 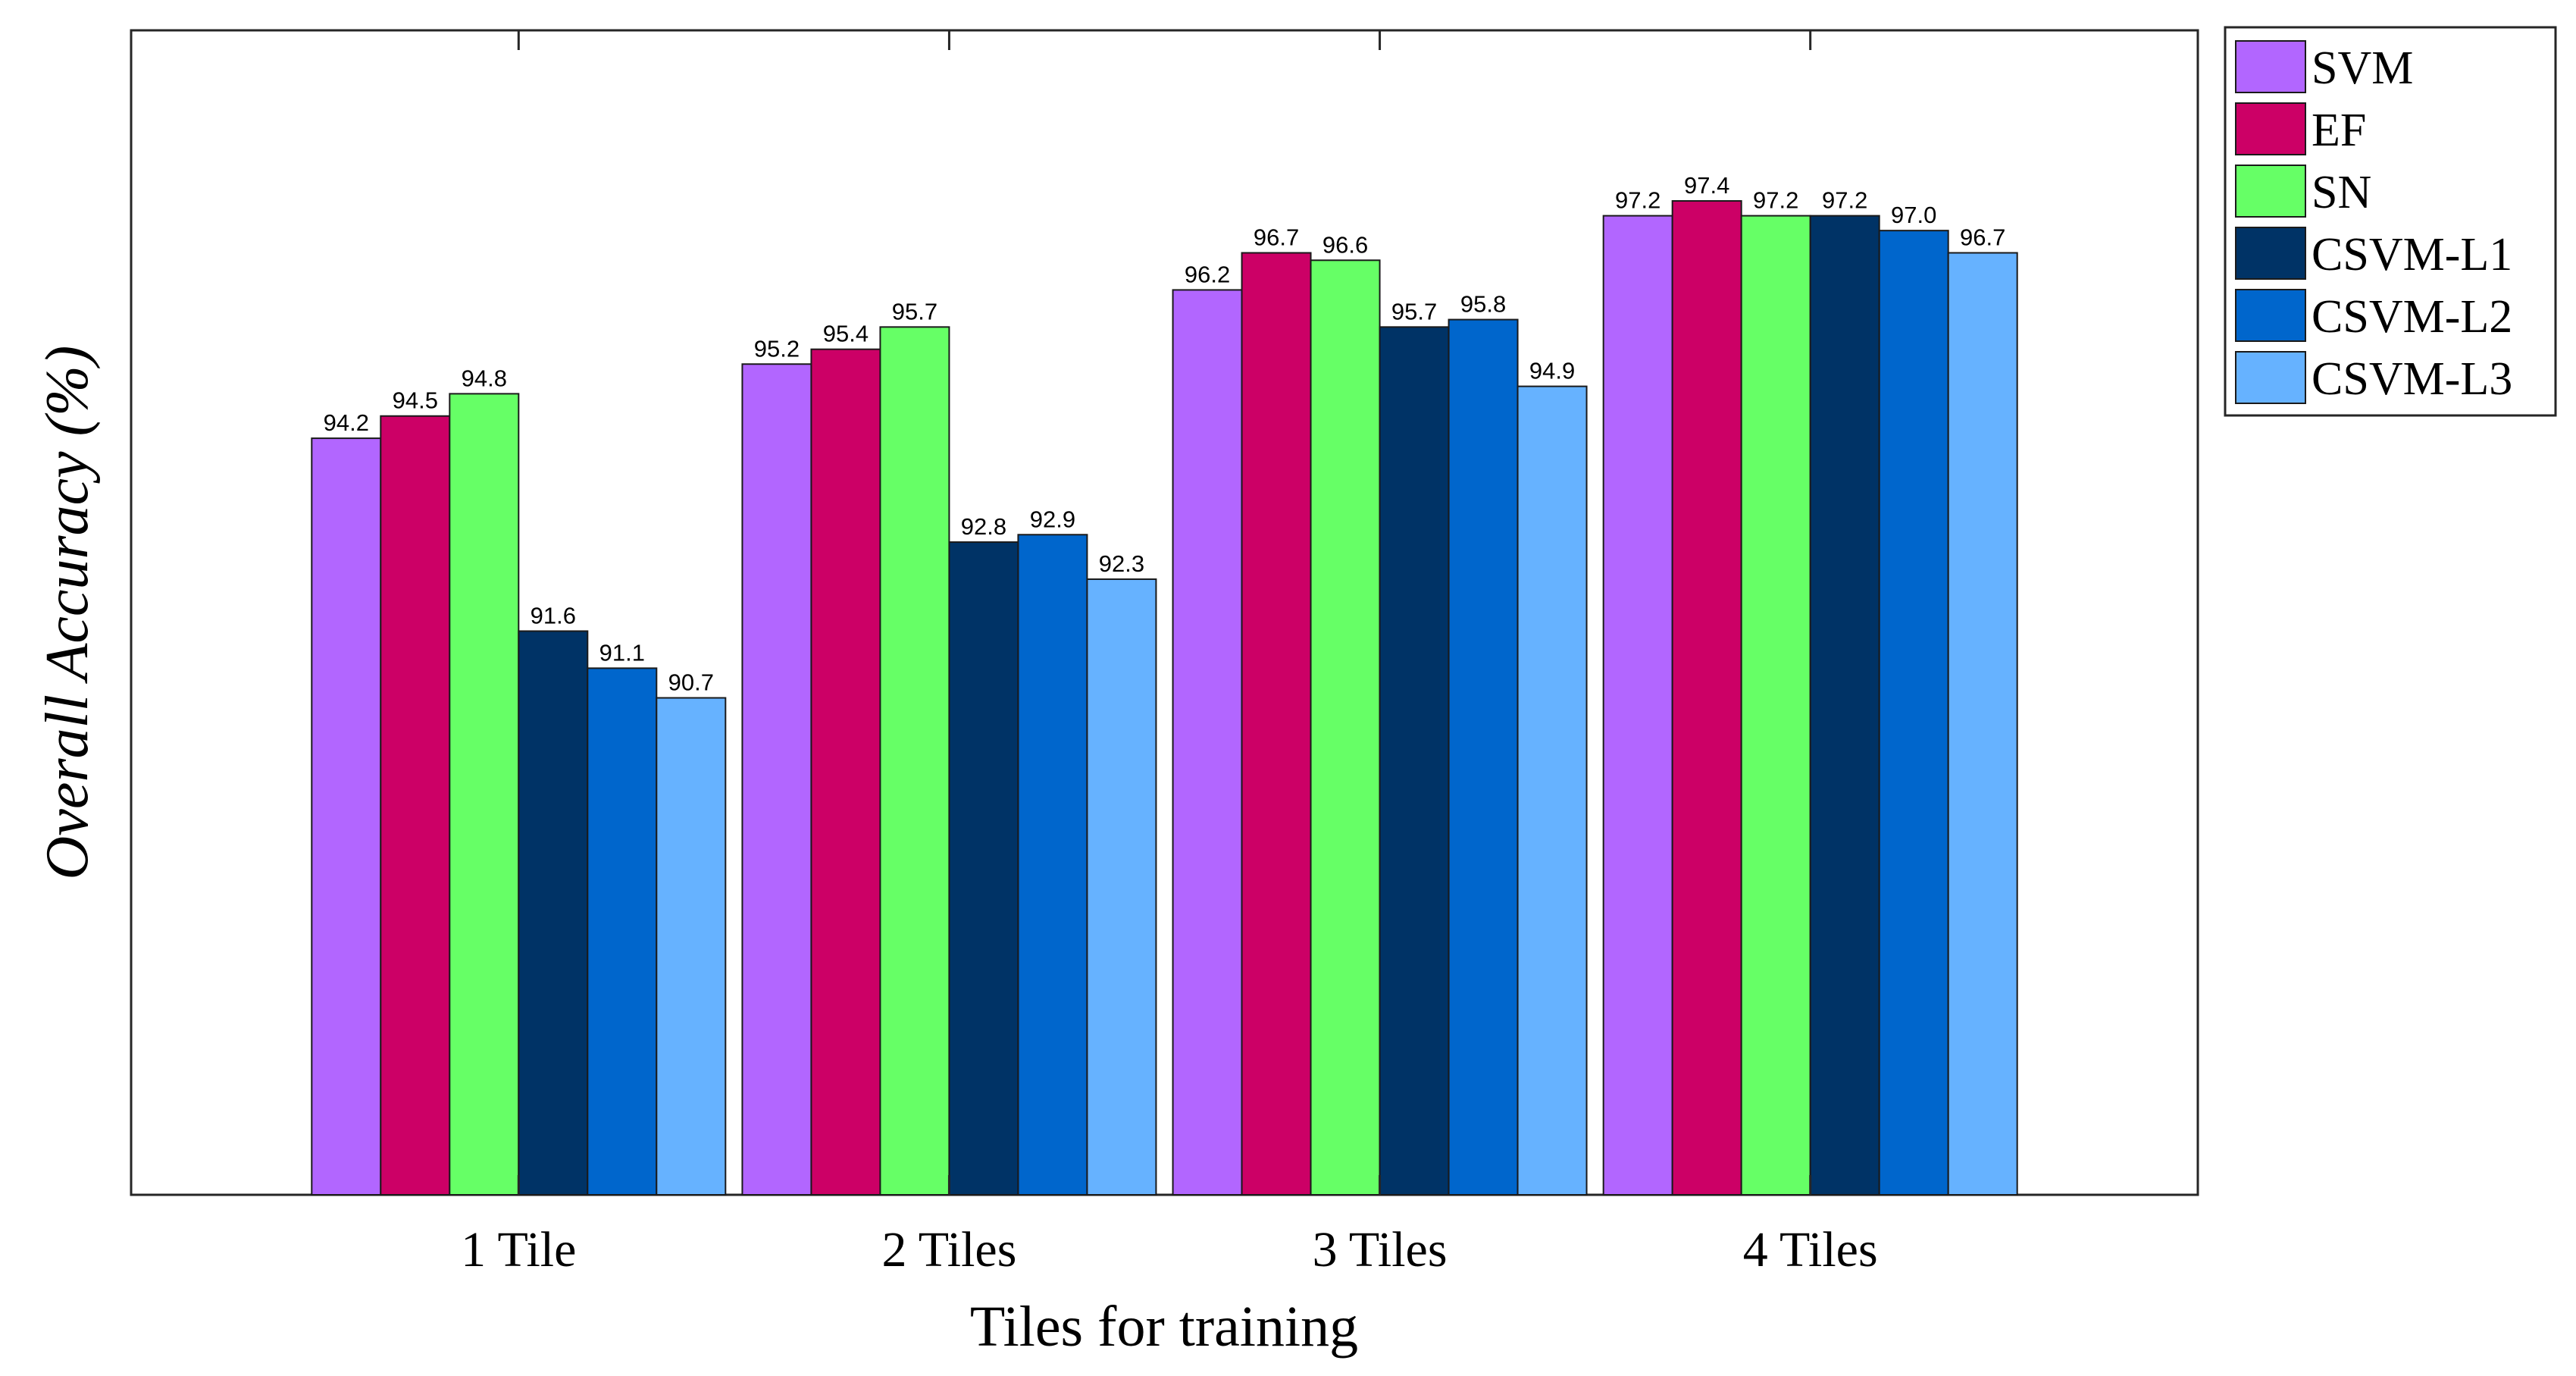 What do you see at coordinates (2339, 130) in the screenshot?
I see `legend-label: EF` at bounding box center [2339, 130].